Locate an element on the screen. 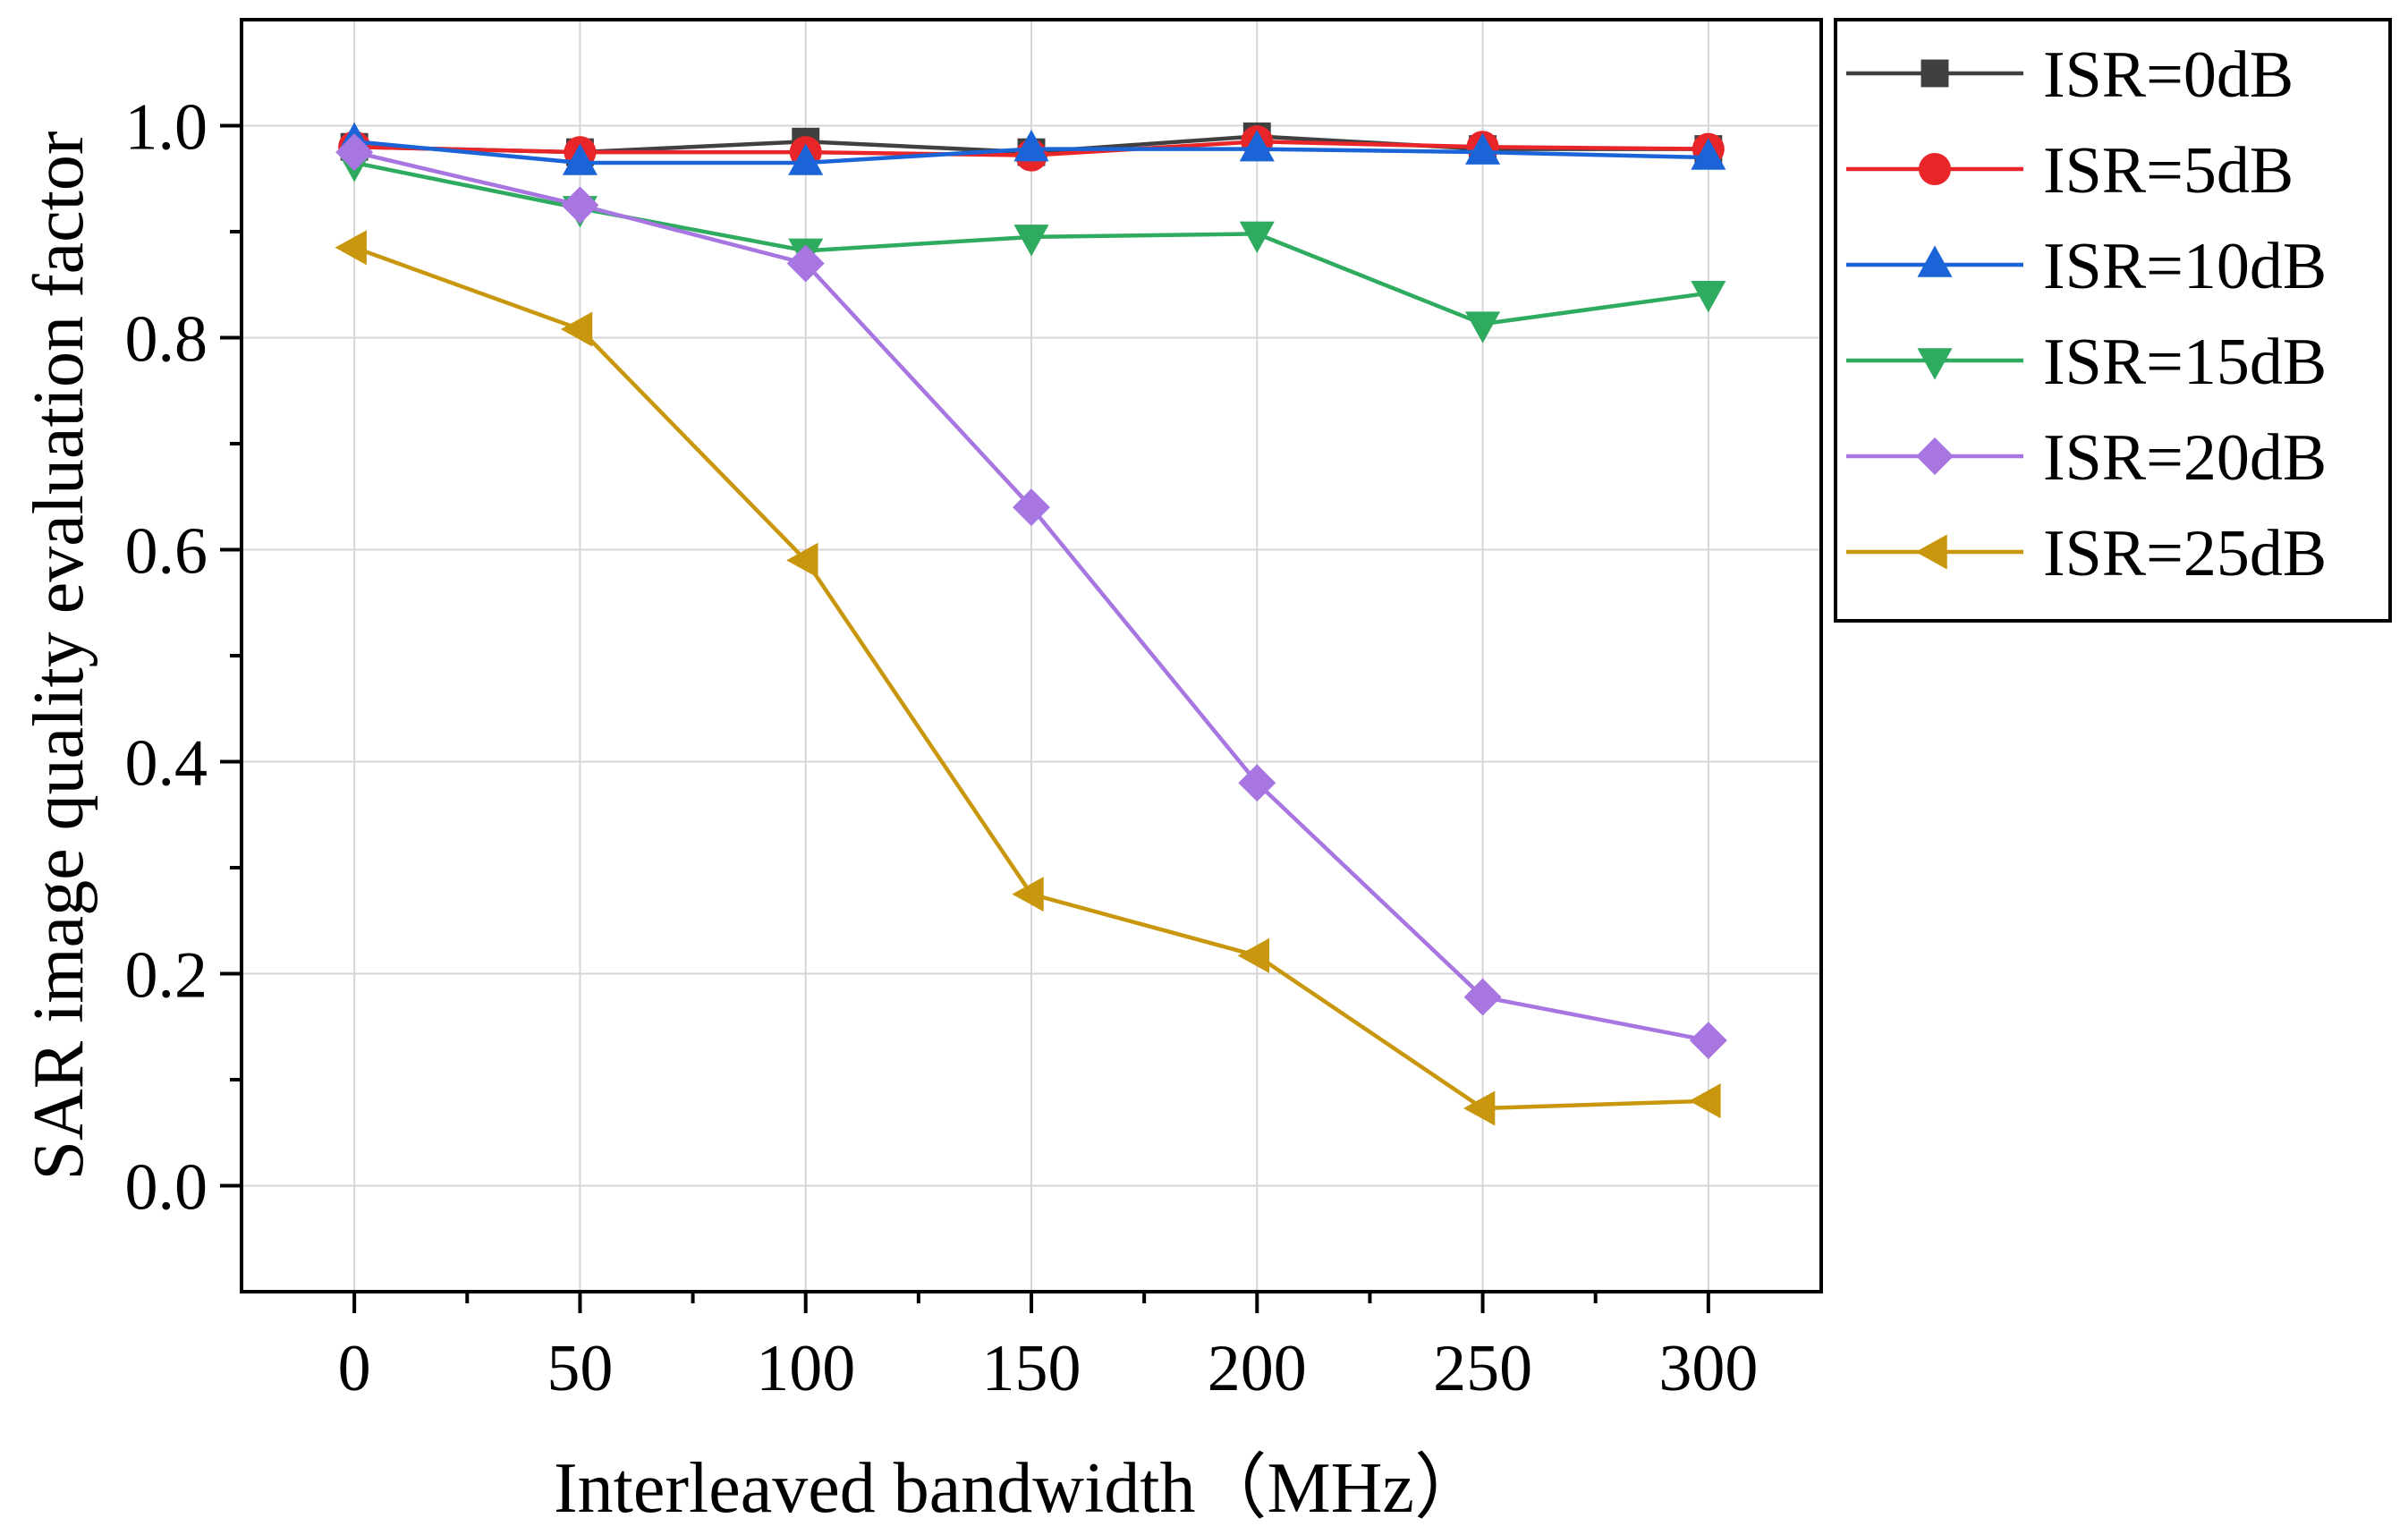 This screenshot has width=2408, height=1535. x-tick-label-1: 50 is located at coordinates (580, 1368).